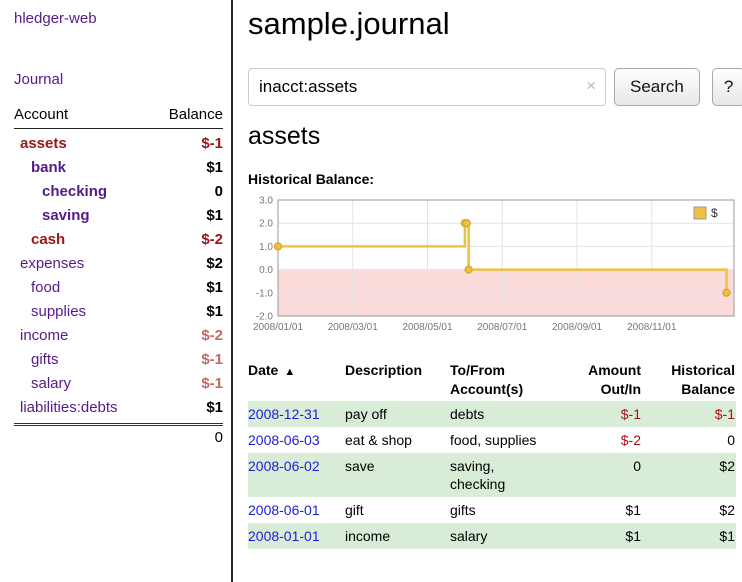 The width and height of the screenshot is (742, 582). Describe the element at coordinates (290, 372) in the screenshot. I see `sort-ascending-icon: ▲` at that location.